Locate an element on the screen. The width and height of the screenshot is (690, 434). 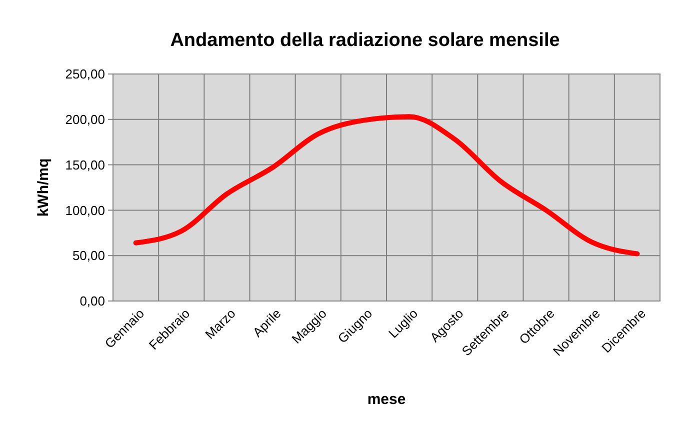
y-tick-label: 200,00 is located at coordinates (85, 119).